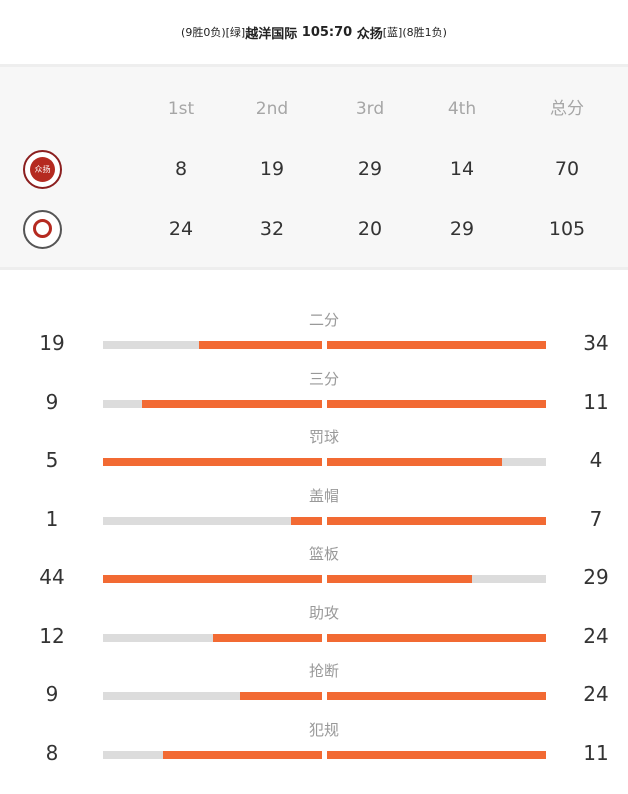 This screenshot has height=794, width=628. I want to click on stat-label: 抢断, so click(323, 671).